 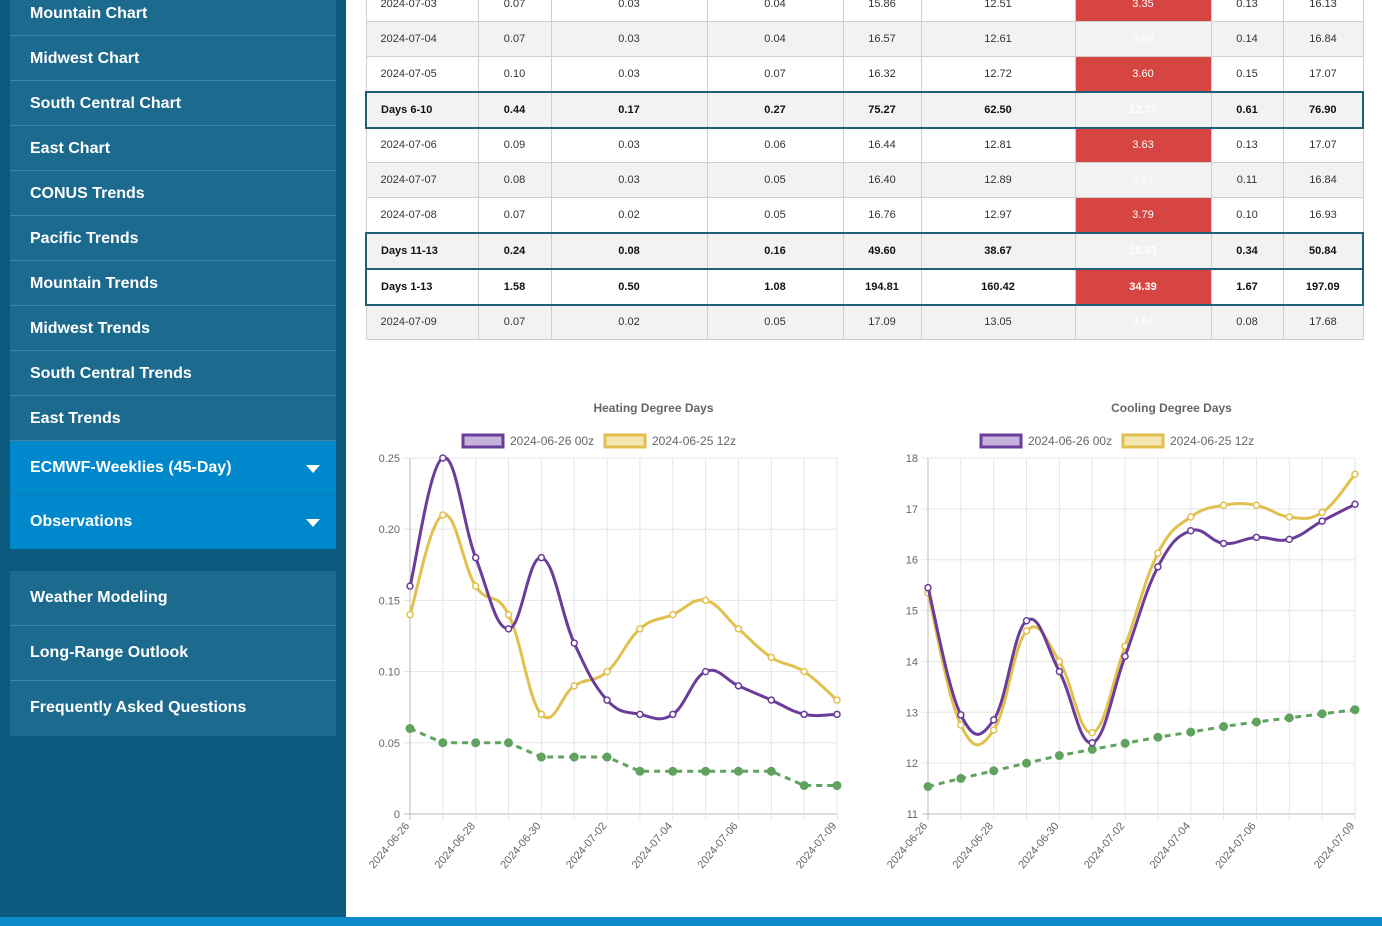 What do you see at coordinates (138, 707) in the screenshot?
I see `section-faq: Frequently Asked Questions` at bounding box center [138, 707].